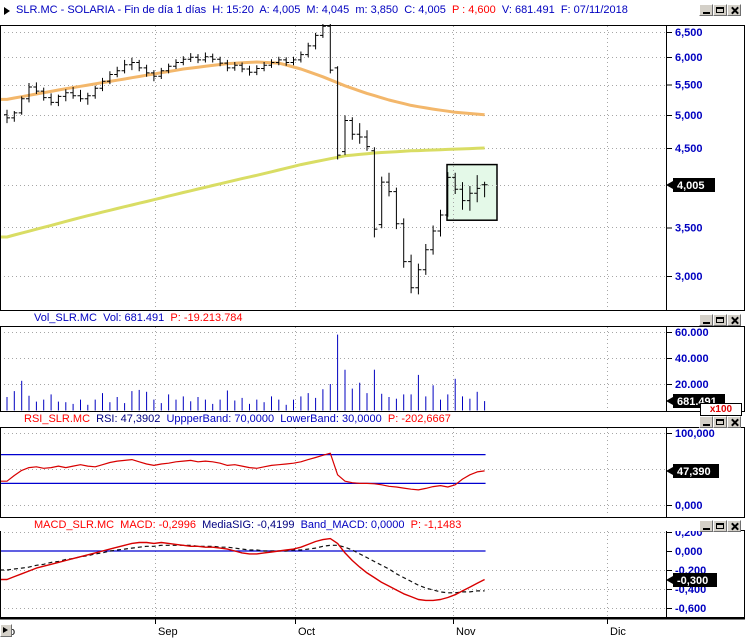  I want to click on macd-panel-maximize-button, so click(720, 526).